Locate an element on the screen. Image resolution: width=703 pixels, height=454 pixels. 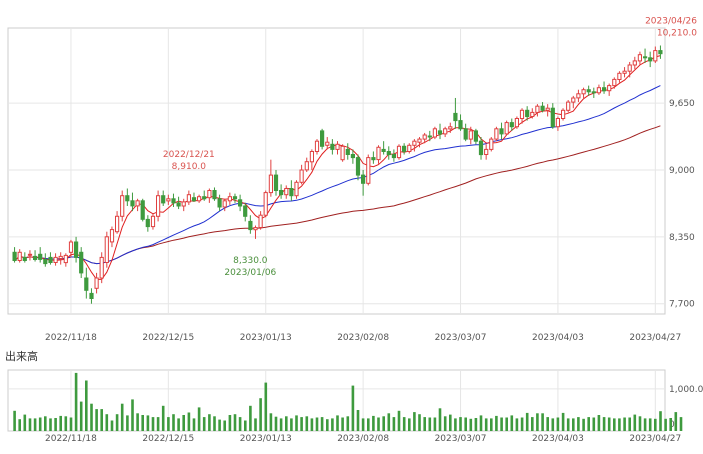
annotation-date: 2023/01/06 is located at coordinates (250, 273).